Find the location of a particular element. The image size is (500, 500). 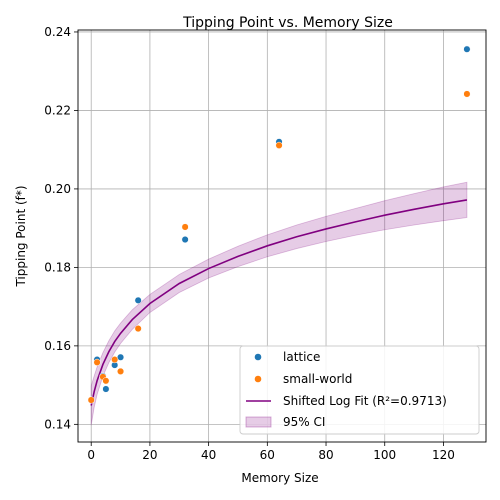

y-tick-label: 0.16 is located at coordinates (57, 346).